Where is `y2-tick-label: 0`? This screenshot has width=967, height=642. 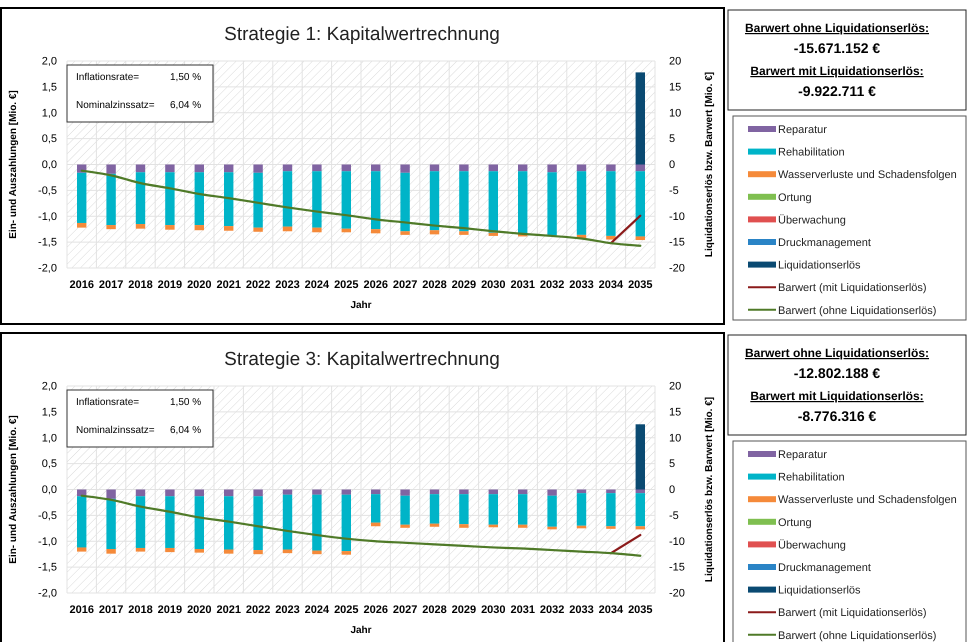 y2-tick-label: 0 is located at coordinates (672, 165).